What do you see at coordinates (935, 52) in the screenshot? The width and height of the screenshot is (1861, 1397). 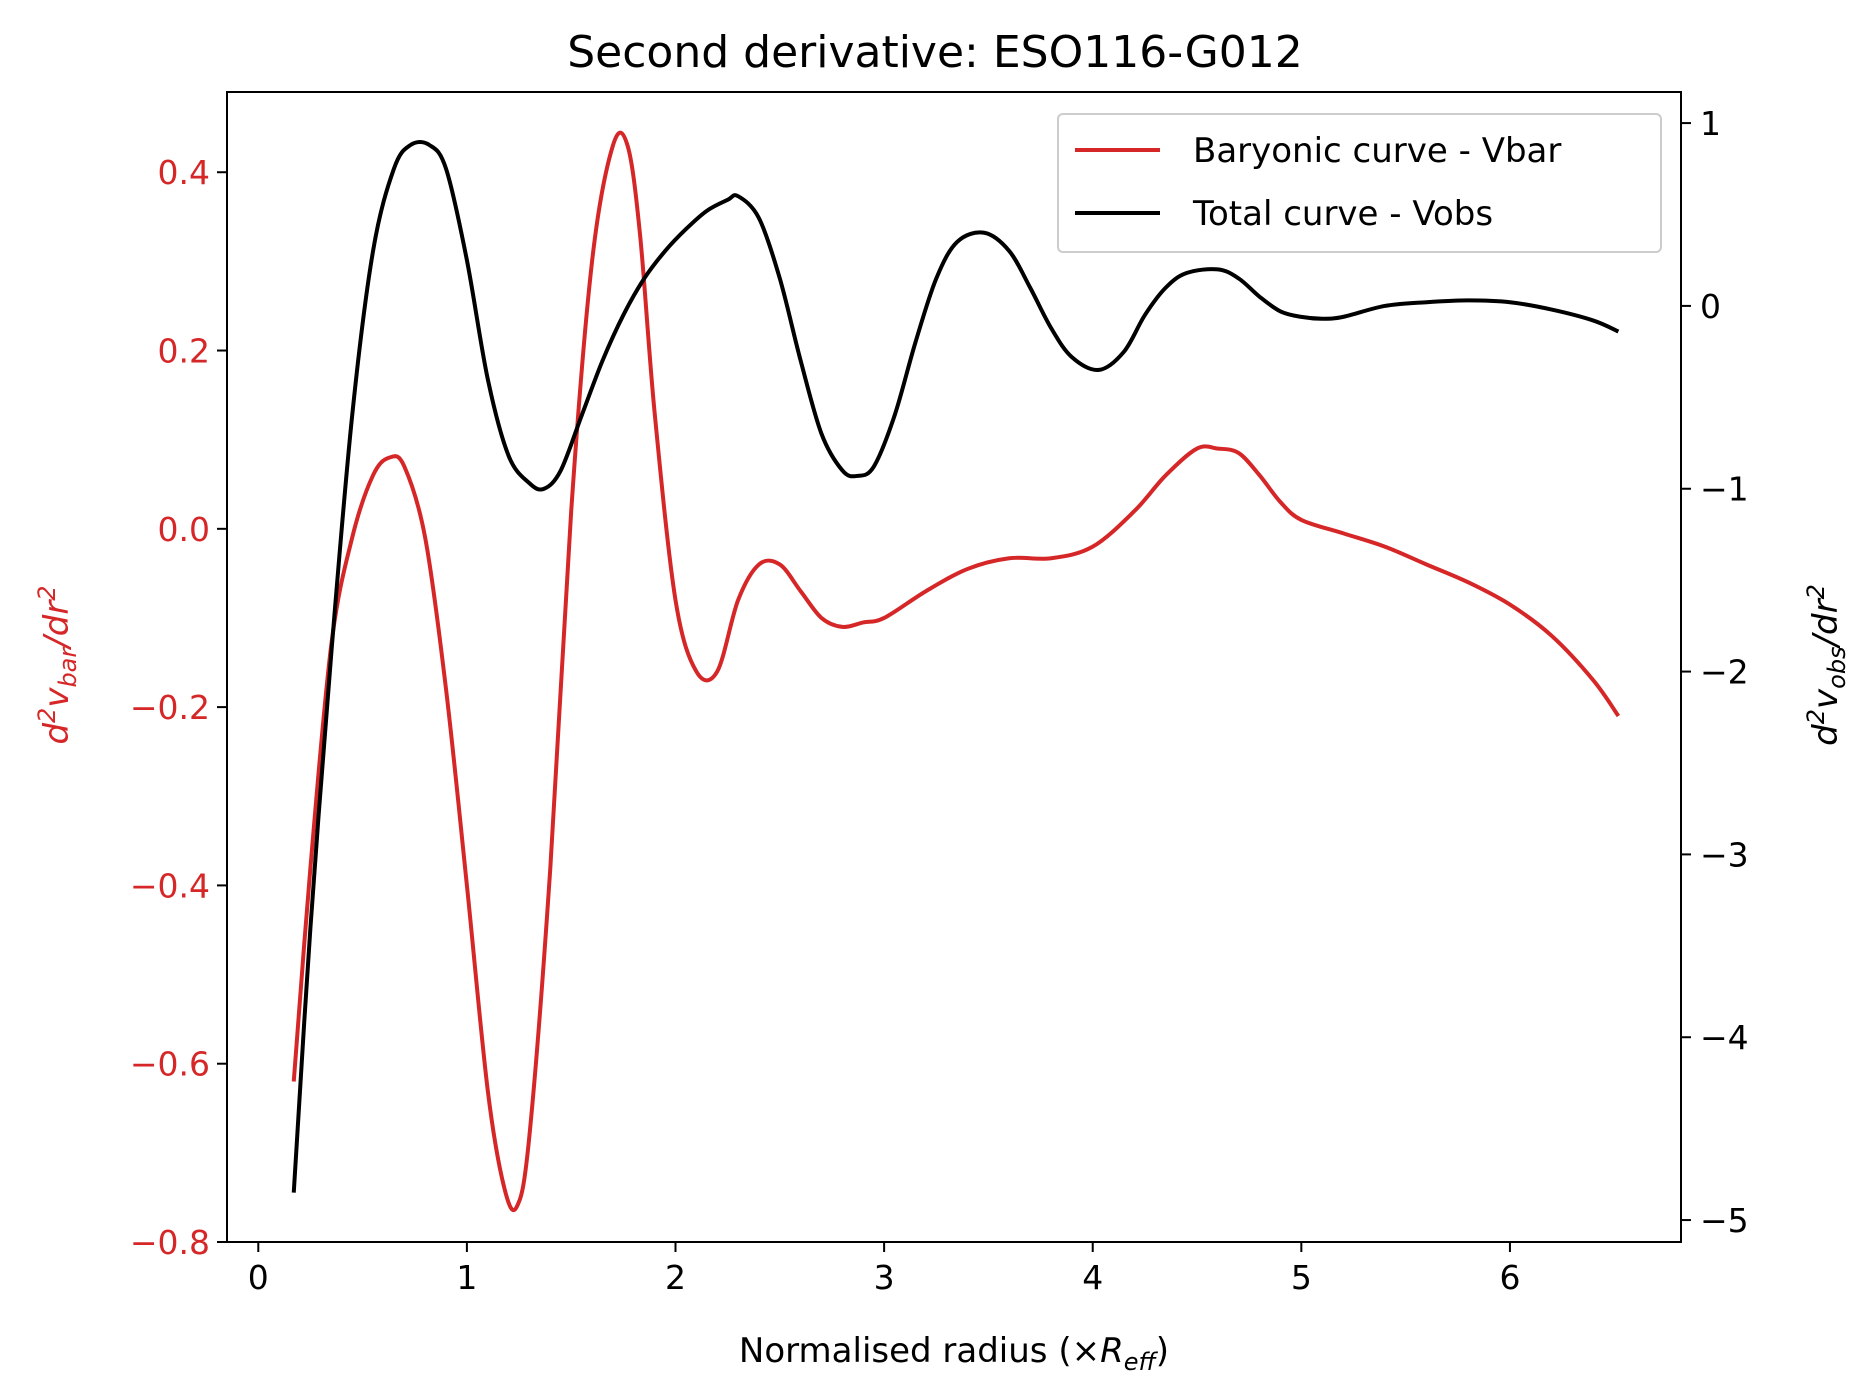 I see `chart-title: Second derivative: ESO116-G012` at bounding box center [935, 52].